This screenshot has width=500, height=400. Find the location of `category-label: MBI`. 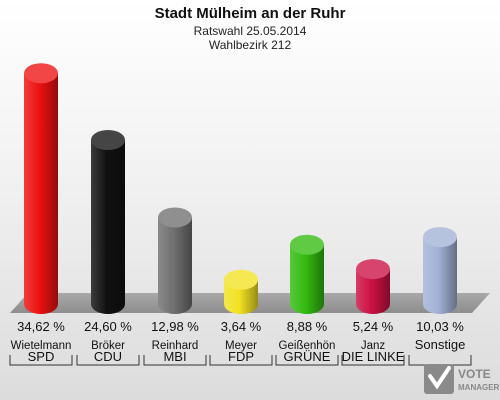

category-label: MBI is located at coordinates (174, 356).